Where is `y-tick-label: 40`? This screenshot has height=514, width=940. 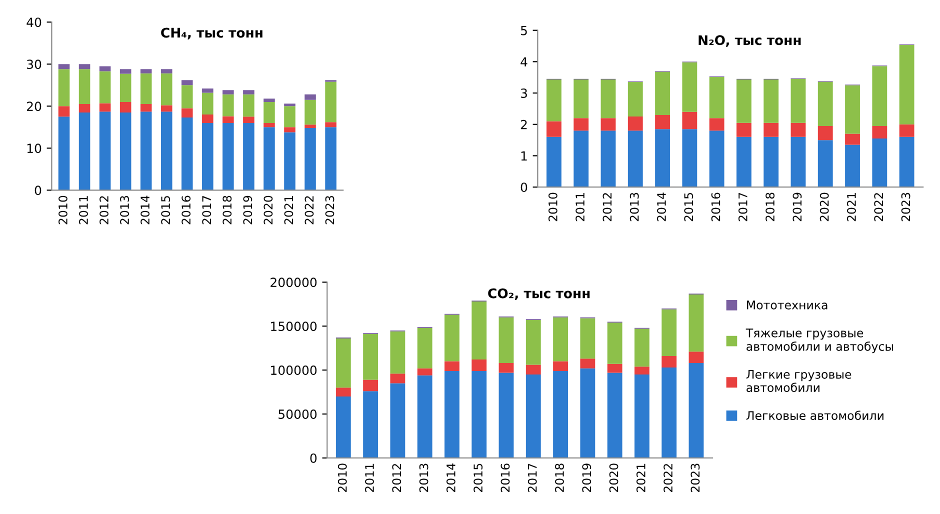 y-tick-label: 40 is located at coordinates (34, 23).